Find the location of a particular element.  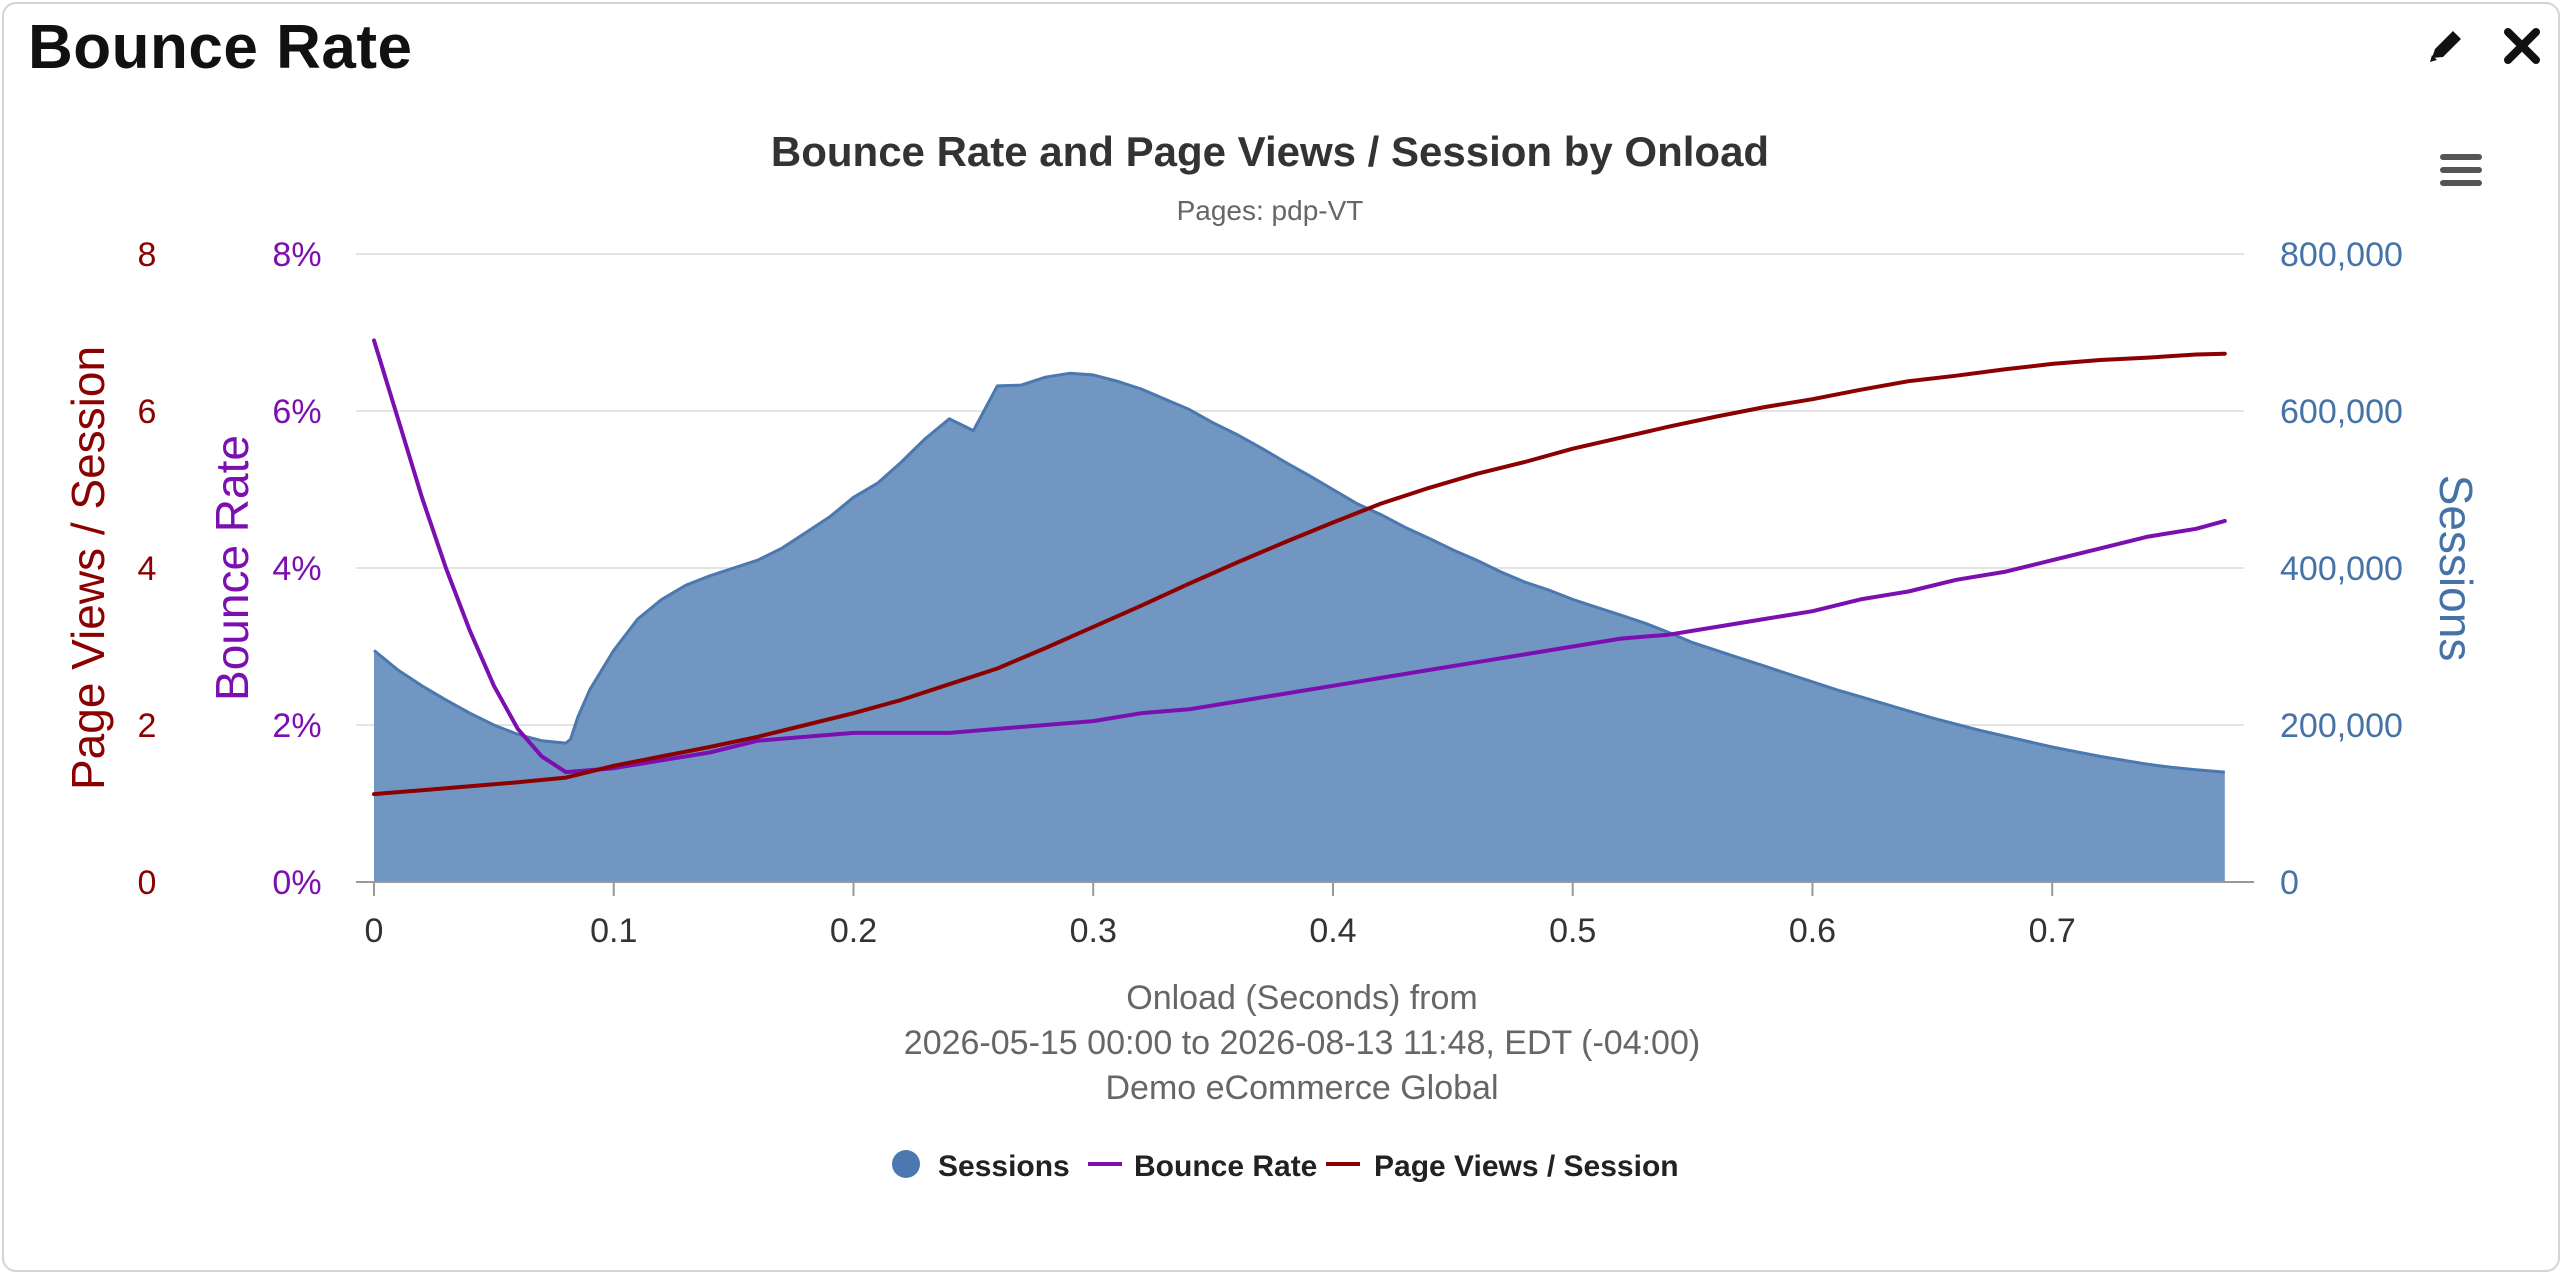

y-tick-label-pvs: 8 is located at coordinates (147, 255).